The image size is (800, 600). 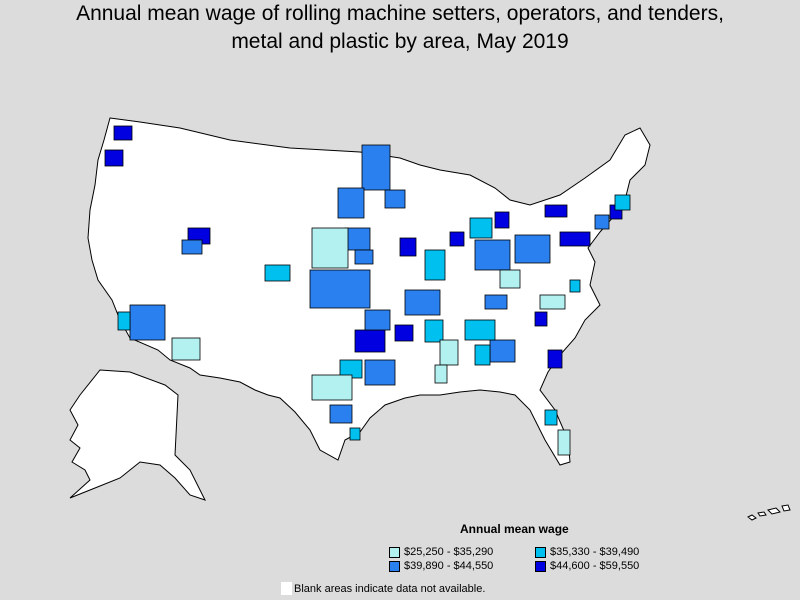 I want to click on legend-title: Annual mean wage, so click(x=514, y=529).